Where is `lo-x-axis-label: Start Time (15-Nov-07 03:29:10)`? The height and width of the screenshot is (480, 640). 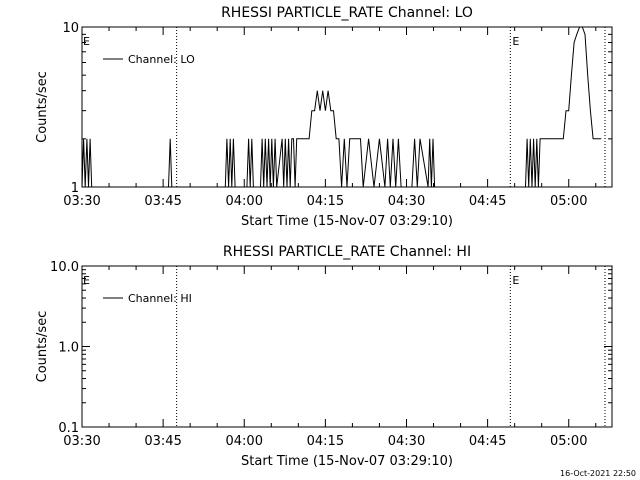 lo-x-axis-label: Start Time (15-Nov-07 03:29:10) is located at coordinates (347, 221).